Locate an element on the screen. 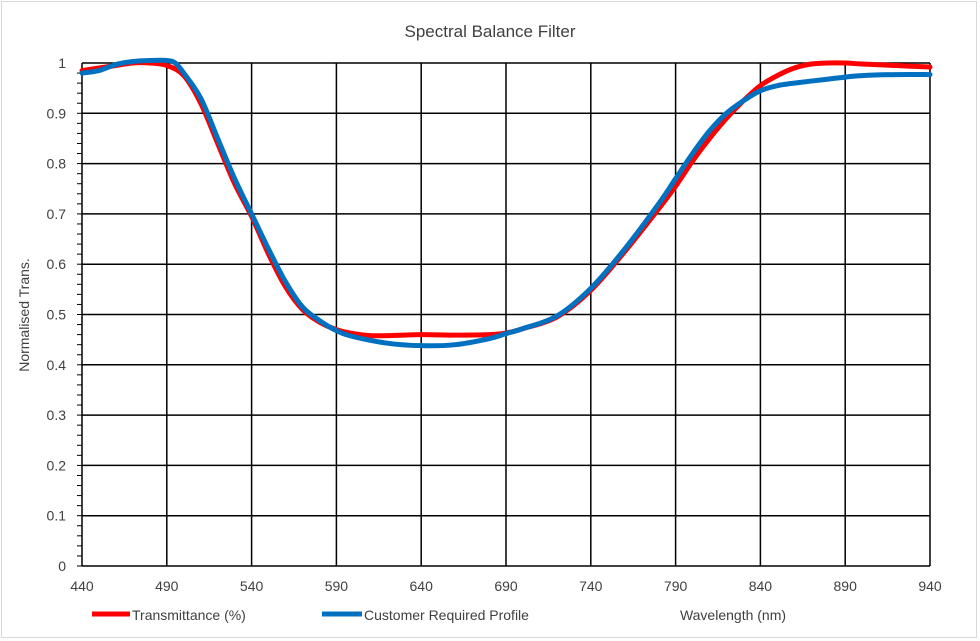 The height and width of the screenshot is (641, 980). y-tick-label: 0.8 is located at coordinates (57, 164).